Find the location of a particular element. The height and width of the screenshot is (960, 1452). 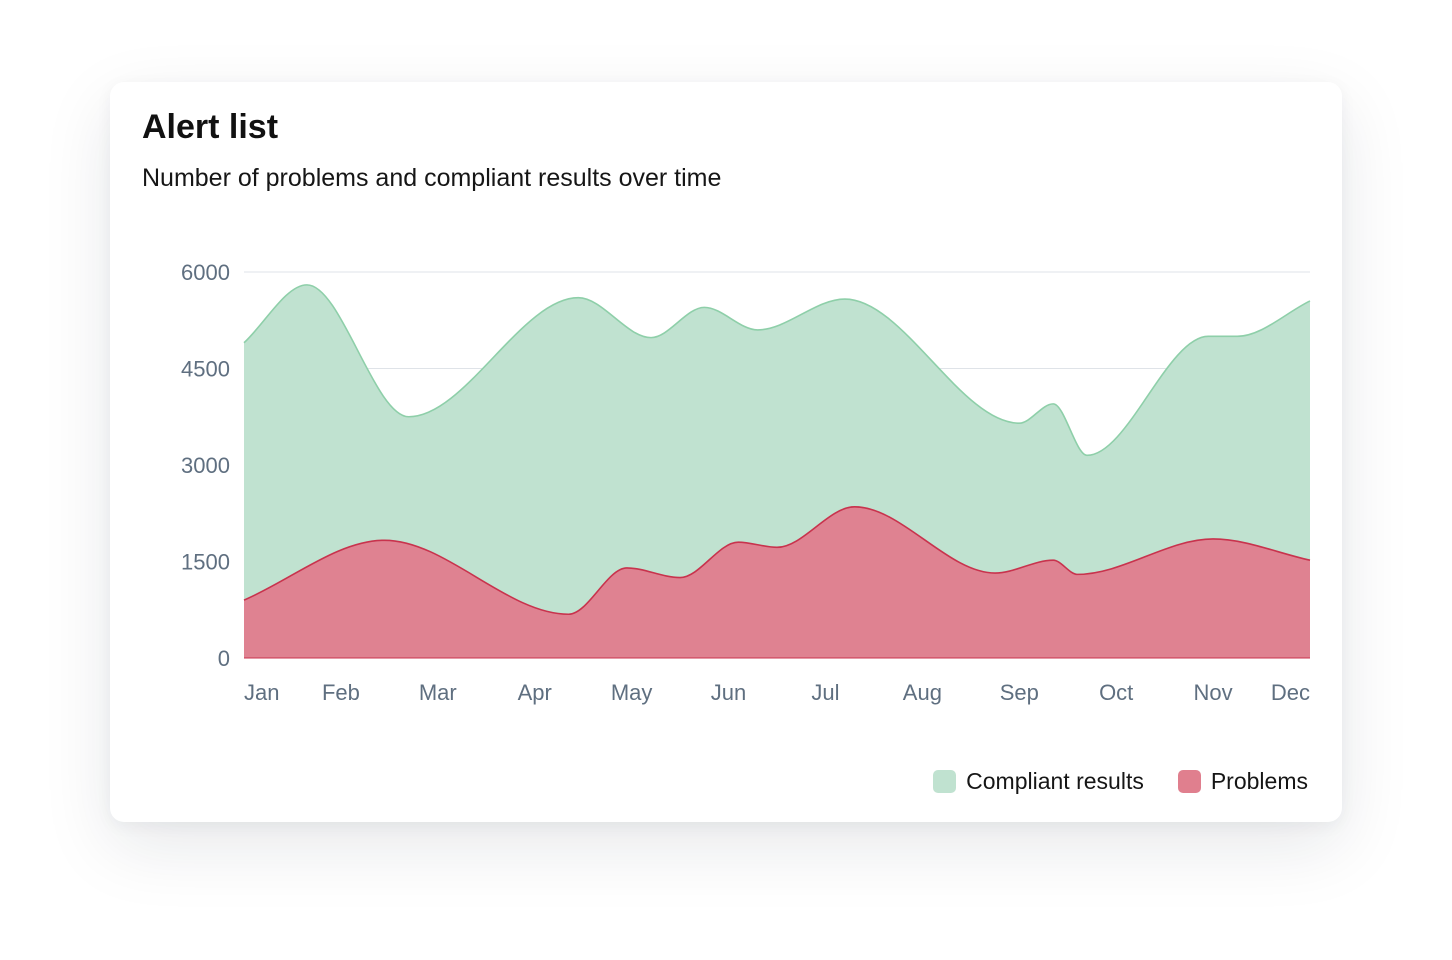

legend-label-compliant-results: Compliant results is located at coordinates (1055, 781).